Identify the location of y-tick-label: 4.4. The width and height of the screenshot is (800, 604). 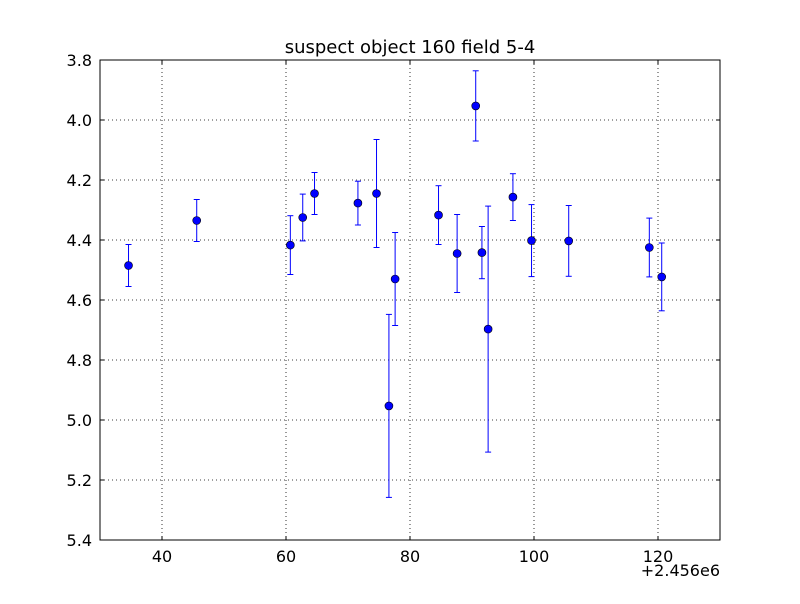
(79, 240).